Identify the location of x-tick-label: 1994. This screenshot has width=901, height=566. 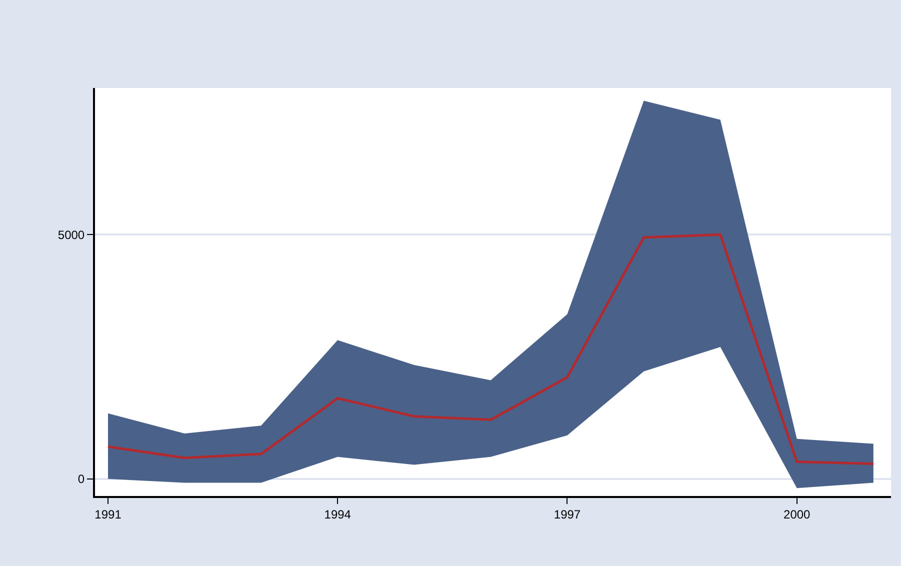
(338, 514).